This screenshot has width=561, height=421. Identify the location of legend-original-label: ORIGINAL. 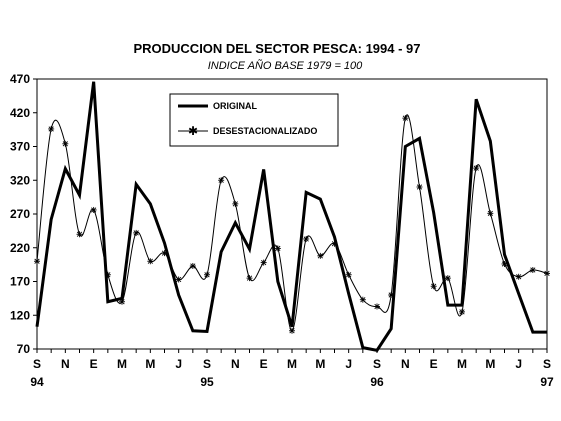
(235, 106).